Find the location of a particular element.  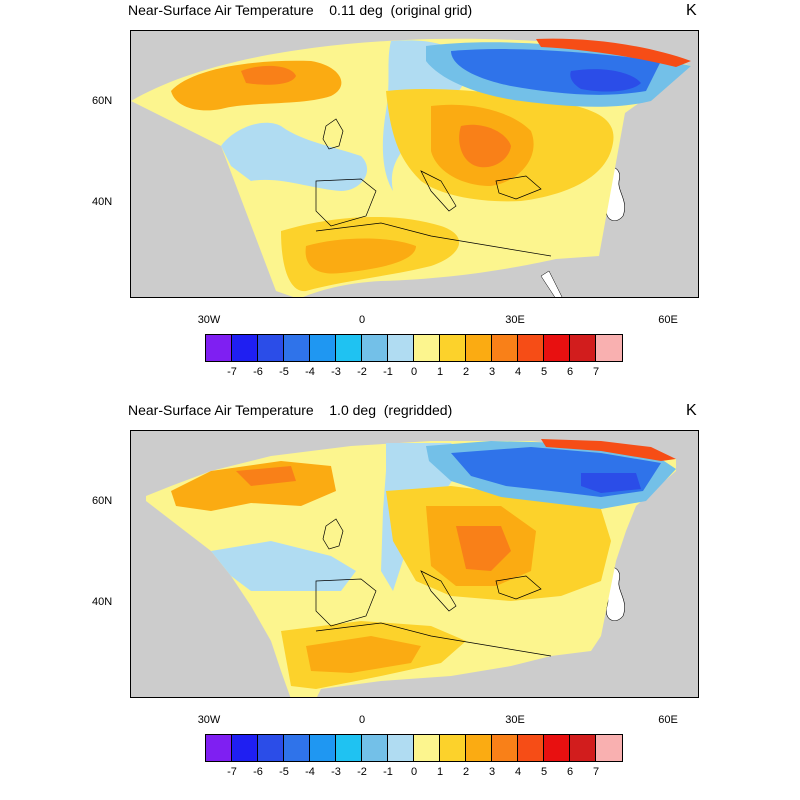

colorbar-tick-label: 6 is located at coordinates (570, 372).